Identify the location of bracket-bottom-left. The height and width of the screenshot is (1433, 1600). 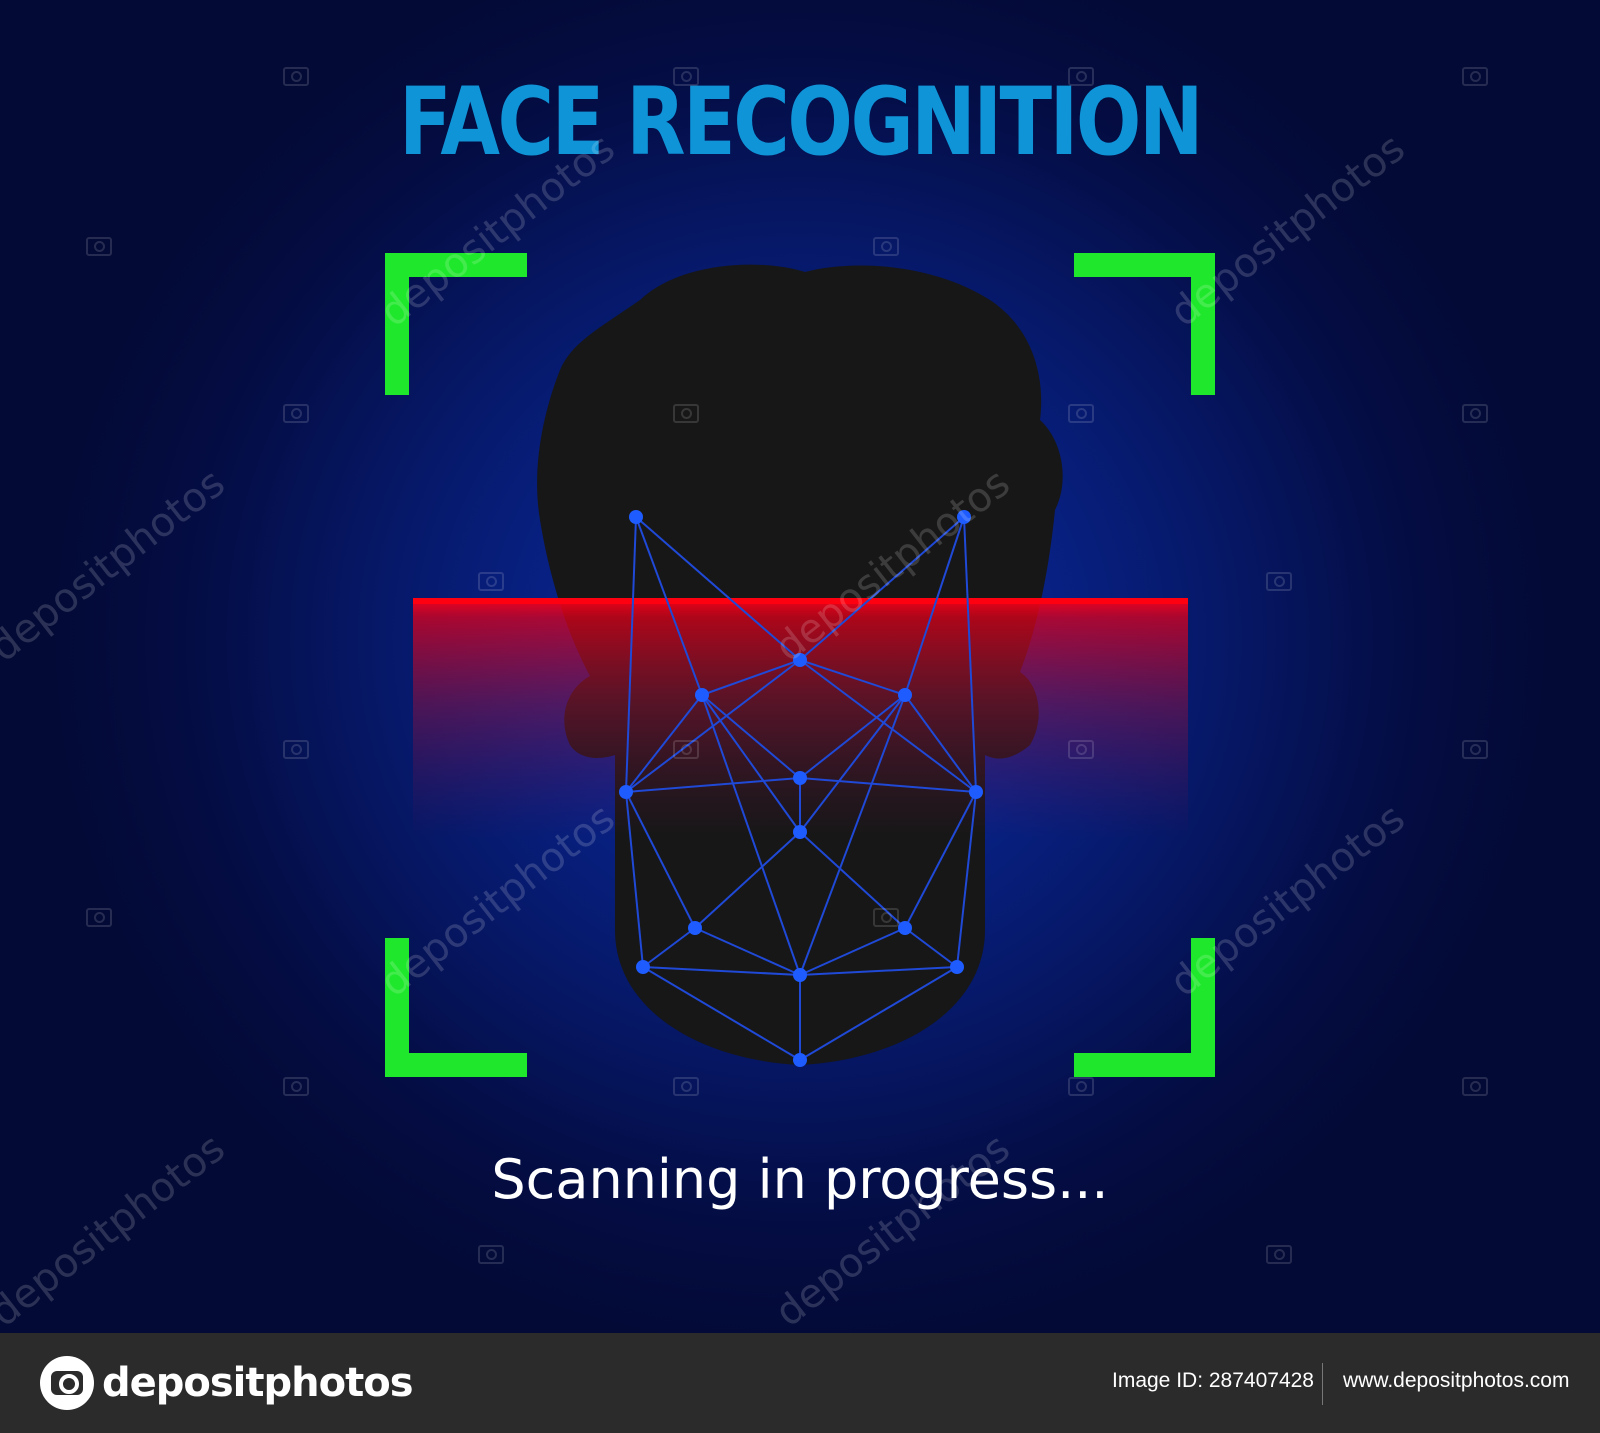
(456, 1007).